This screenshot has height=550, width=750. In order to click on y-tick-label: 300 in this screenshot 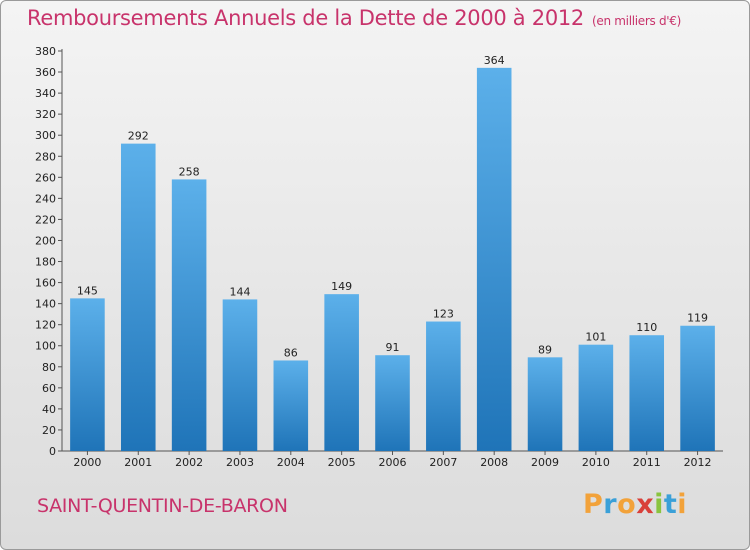, I will do `click(45, 135)`.